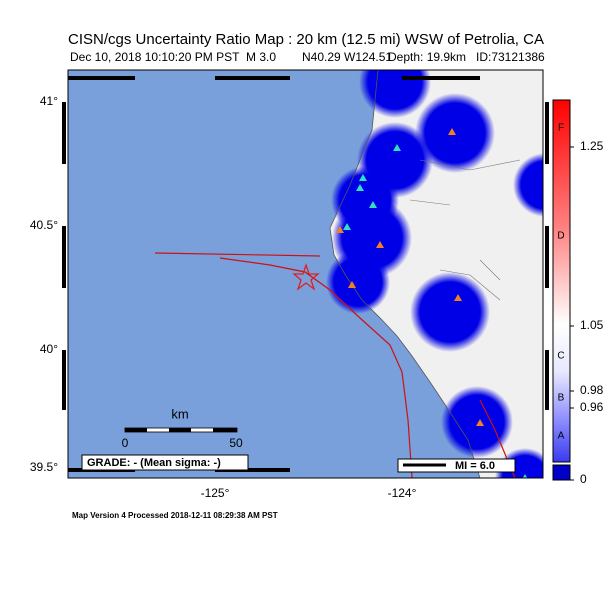 The height and width of the screenshot is (606, 612). I want to click on scale-end: 50, so click(236, 443).